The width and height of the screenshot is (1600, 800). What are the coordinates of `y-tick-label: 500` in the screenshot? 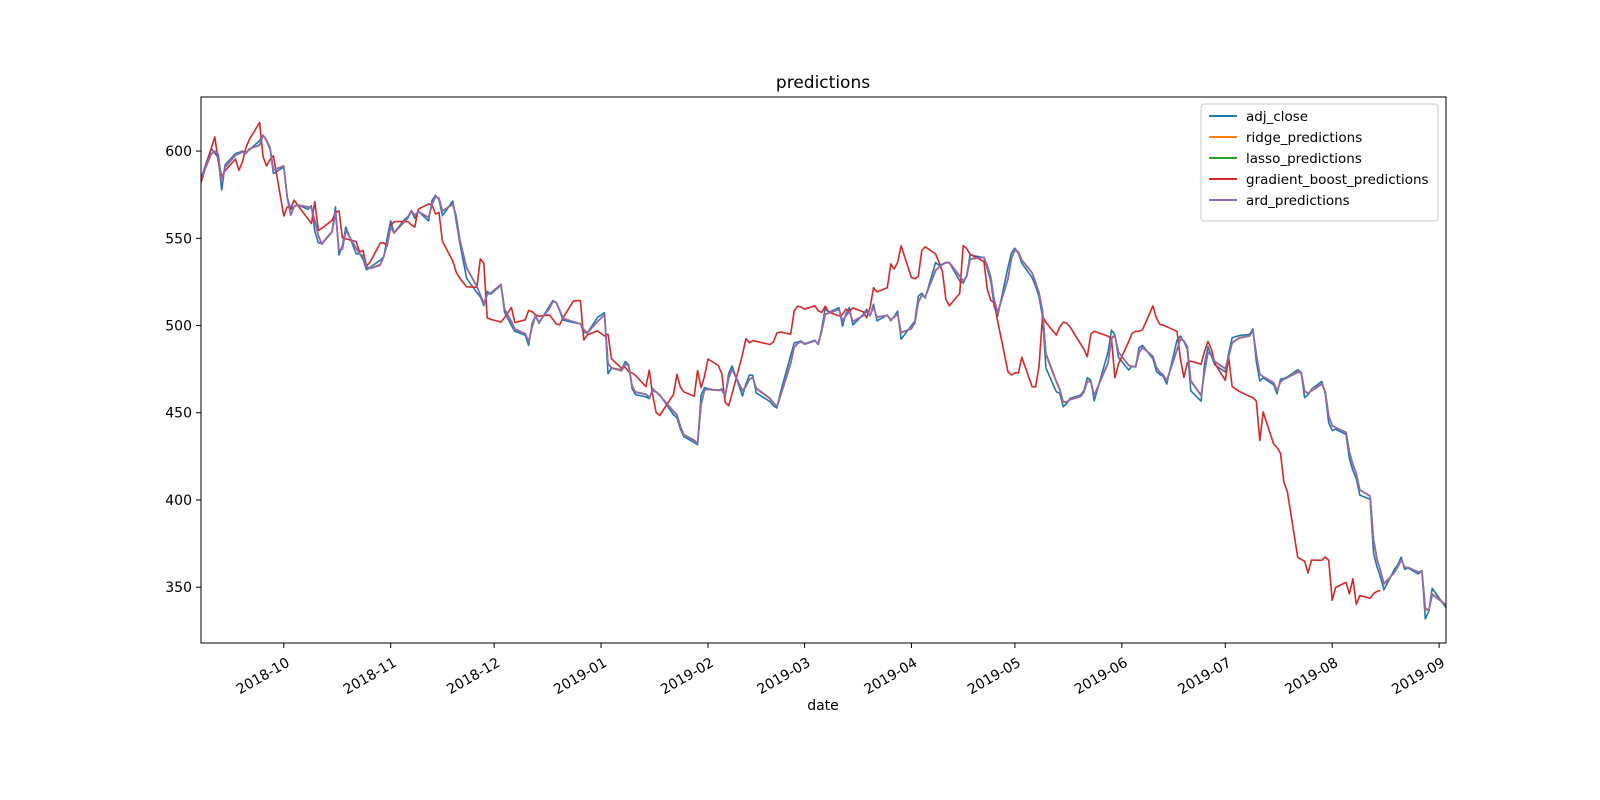 It's located at (178, 327).